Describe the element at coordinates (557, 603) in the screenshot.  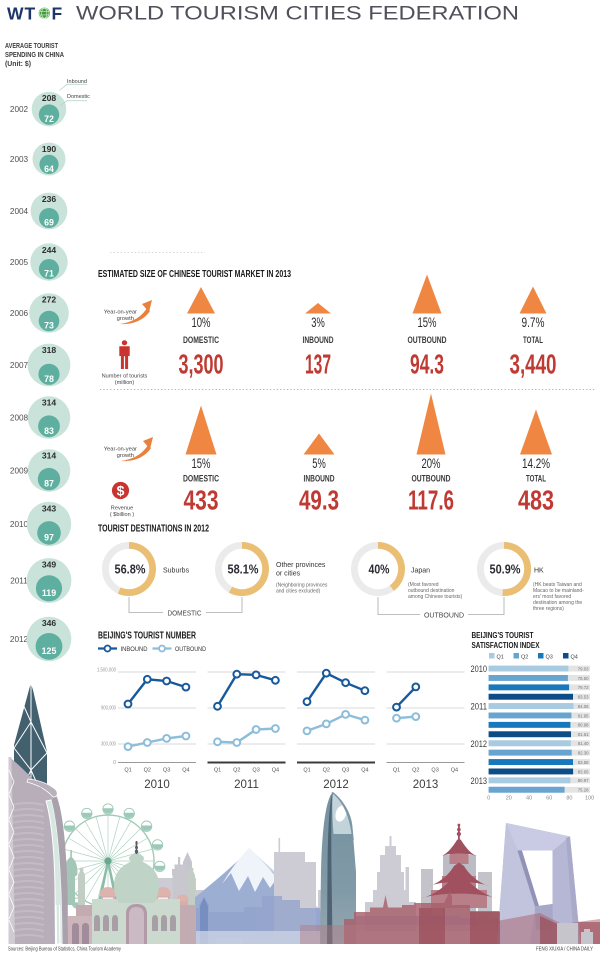
I see `svg-text: destination among the` at that location.